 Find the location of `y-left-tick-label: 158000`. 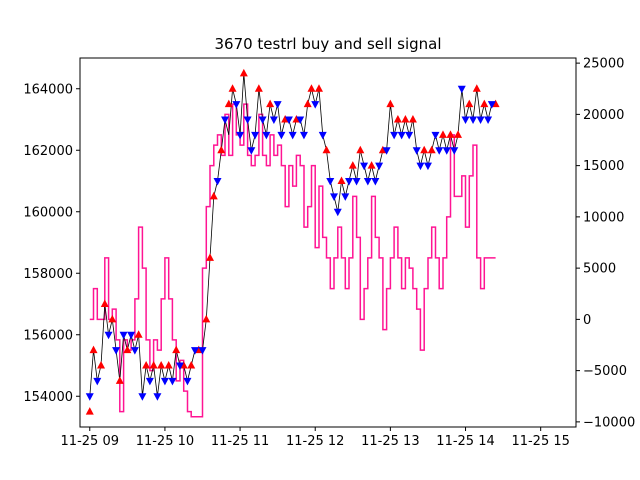

y-left-tick-label: 158000 is located at coordinates (48, 274).